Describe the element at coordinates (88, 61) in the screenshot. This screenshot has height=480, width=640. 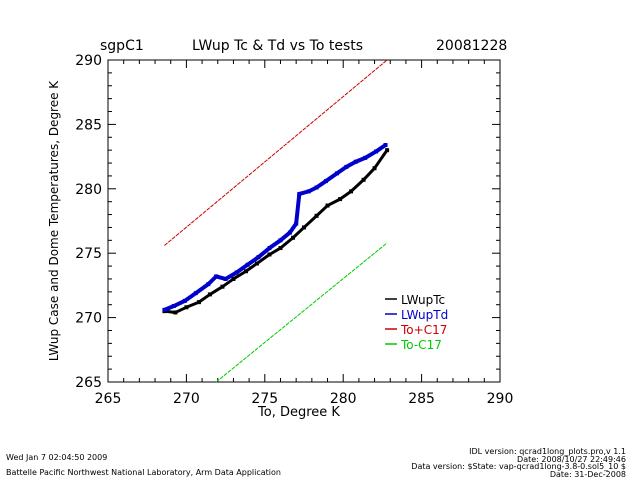
I see `y-tick-label: 290` at that location.